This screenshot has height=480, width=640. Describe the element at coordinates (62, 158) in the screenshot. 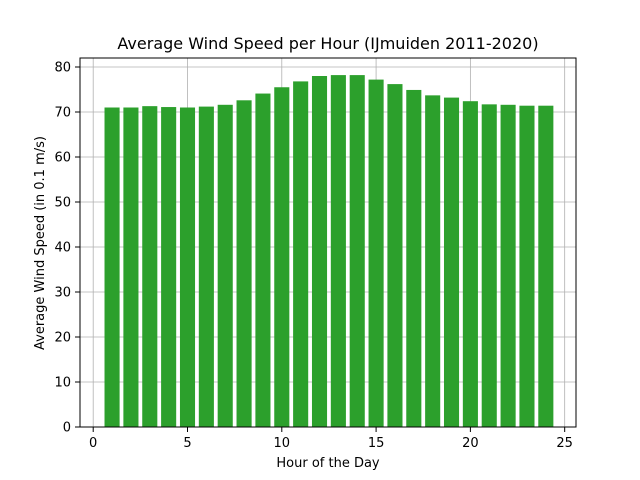

I see `y-tick-label: 60` at that location.